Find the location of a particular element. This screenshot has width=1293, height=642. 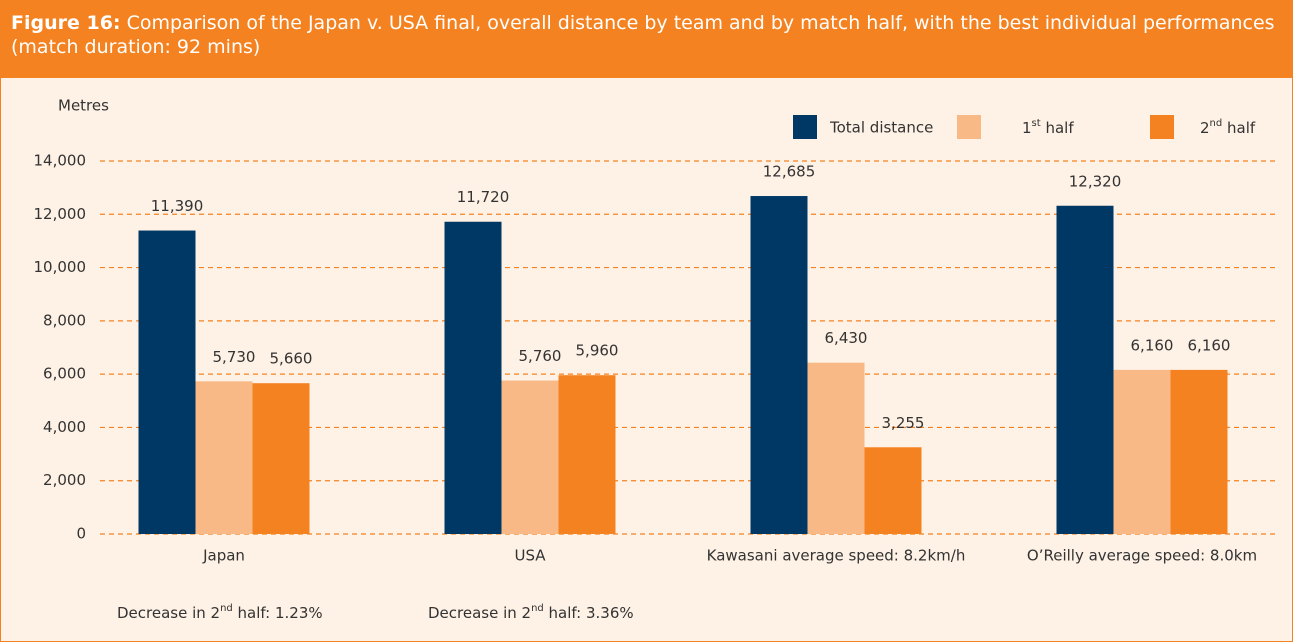

value-label: 11,720 is located at coordinates (483, 197).